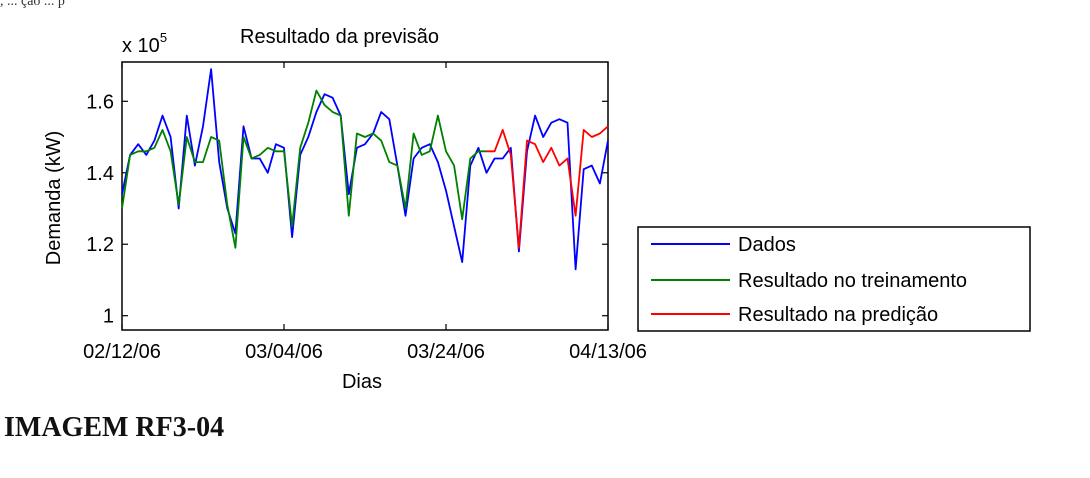 This screenshot has width=1090, height=478. What do you see at coordinates (114, 427) in the screenshot?
I see `figure-caption: IMAGEM RF3-04` at bounding box center [114, 427].